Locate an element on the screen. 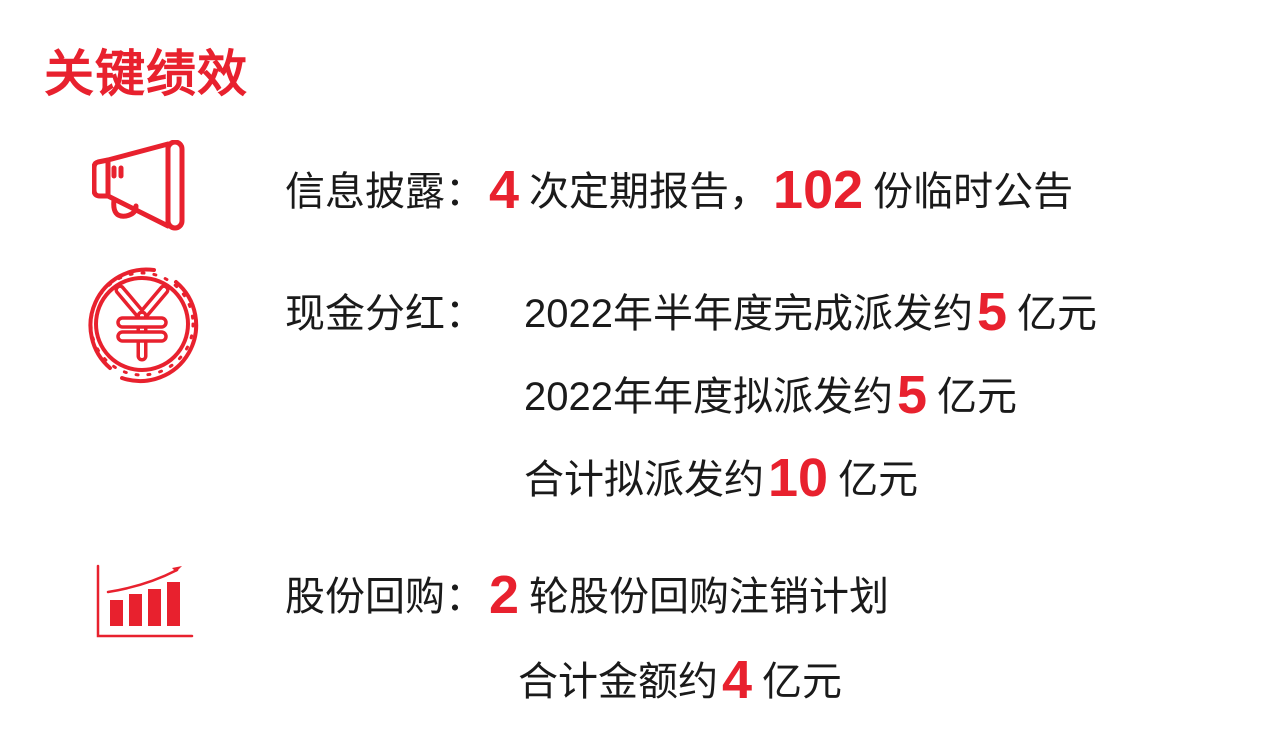 The height and width of the screenshot is (747, 1287). announcement-count: 102 is located at coordinates (818, 190).